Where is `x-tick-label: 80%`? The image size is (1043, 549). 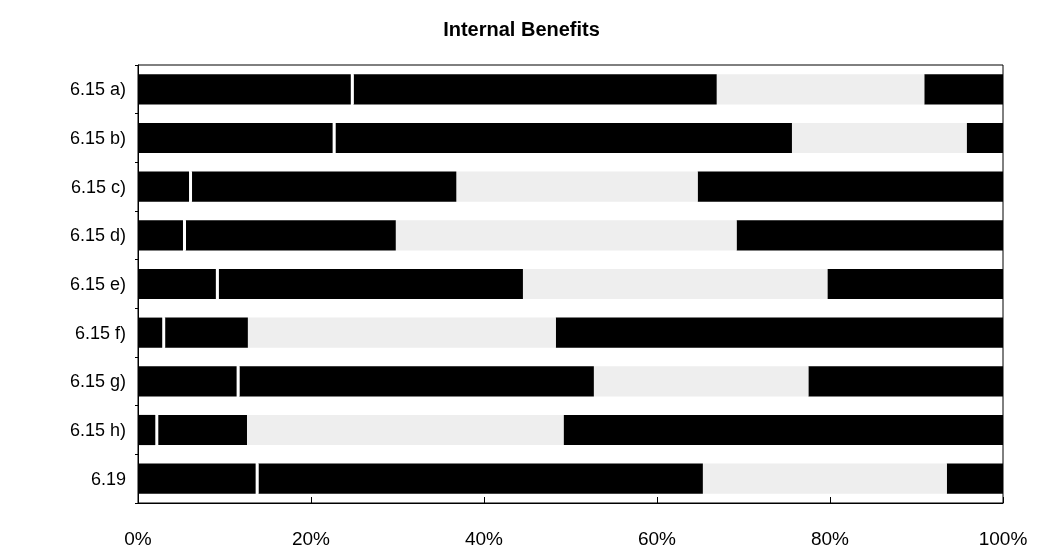 x-tick-label: 80% is located at coordinates (830, 538).